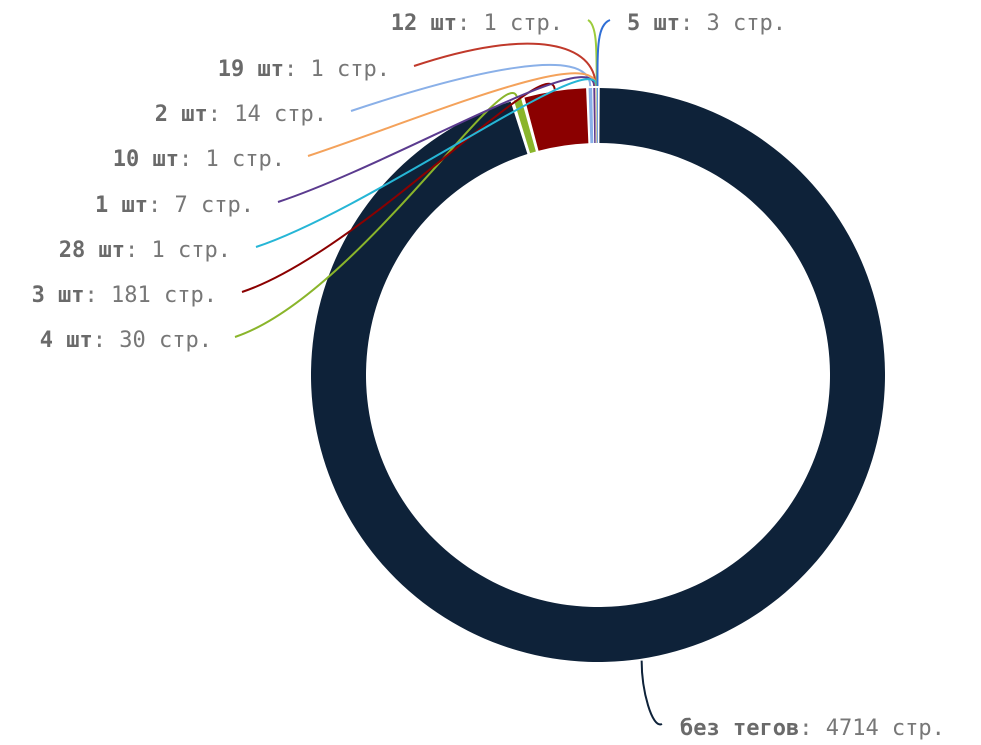  Describe the element at coordinates (524, 126) in the screenshot. I see `slice-4-шт` at that location.